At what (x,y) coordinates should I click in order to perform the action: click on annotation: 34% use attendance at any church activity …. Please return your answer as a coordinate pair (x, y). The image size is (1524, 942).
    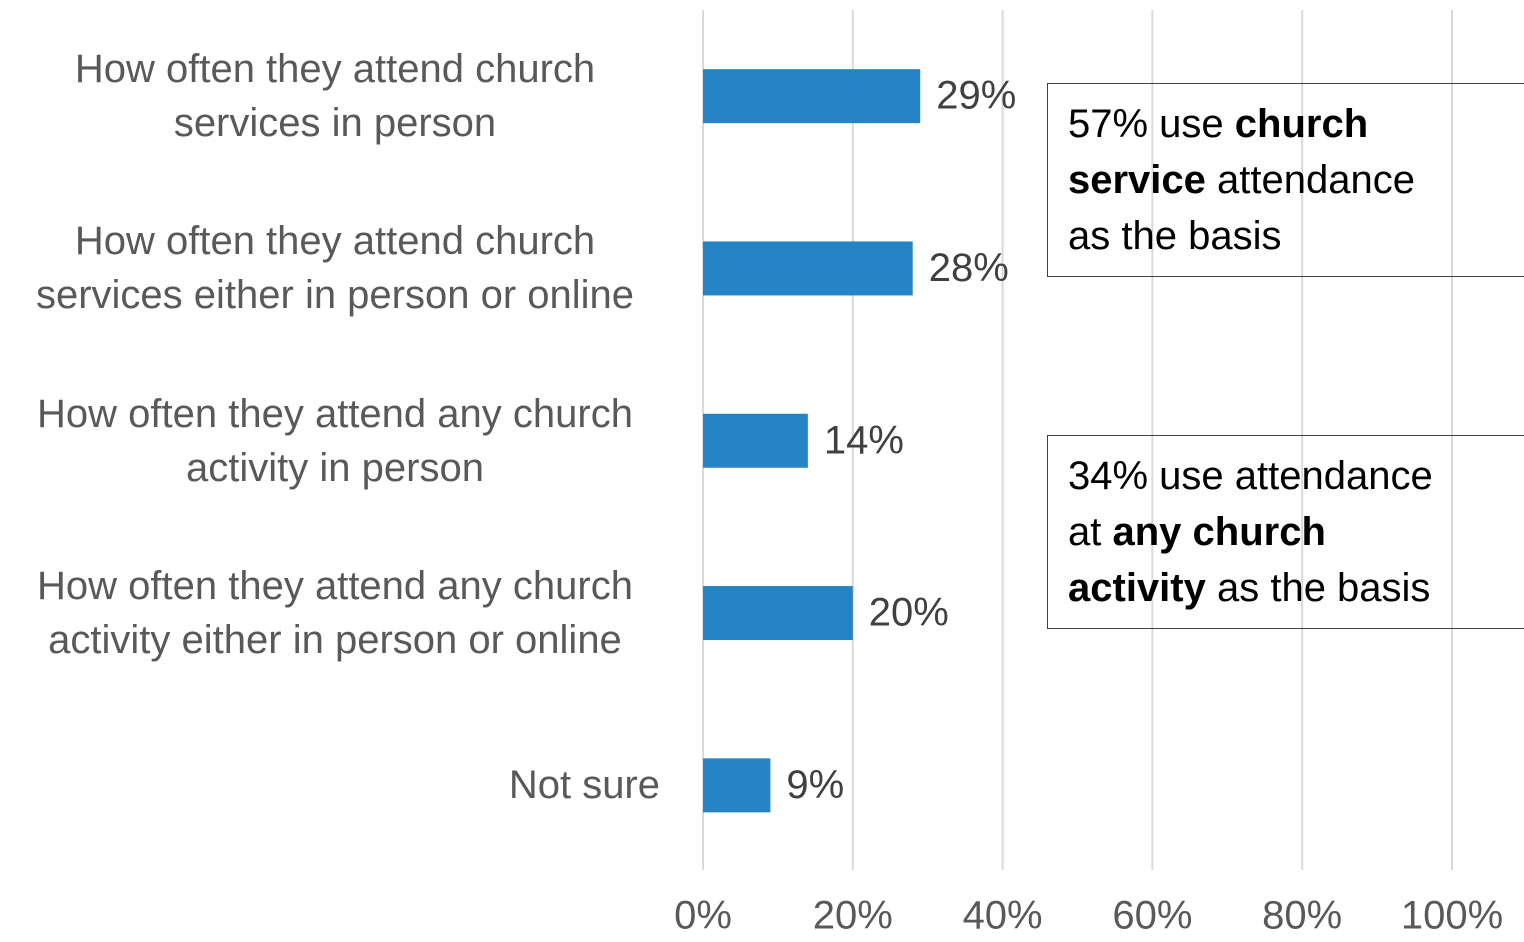
    Looking at the image, I should click on (1285, 532).